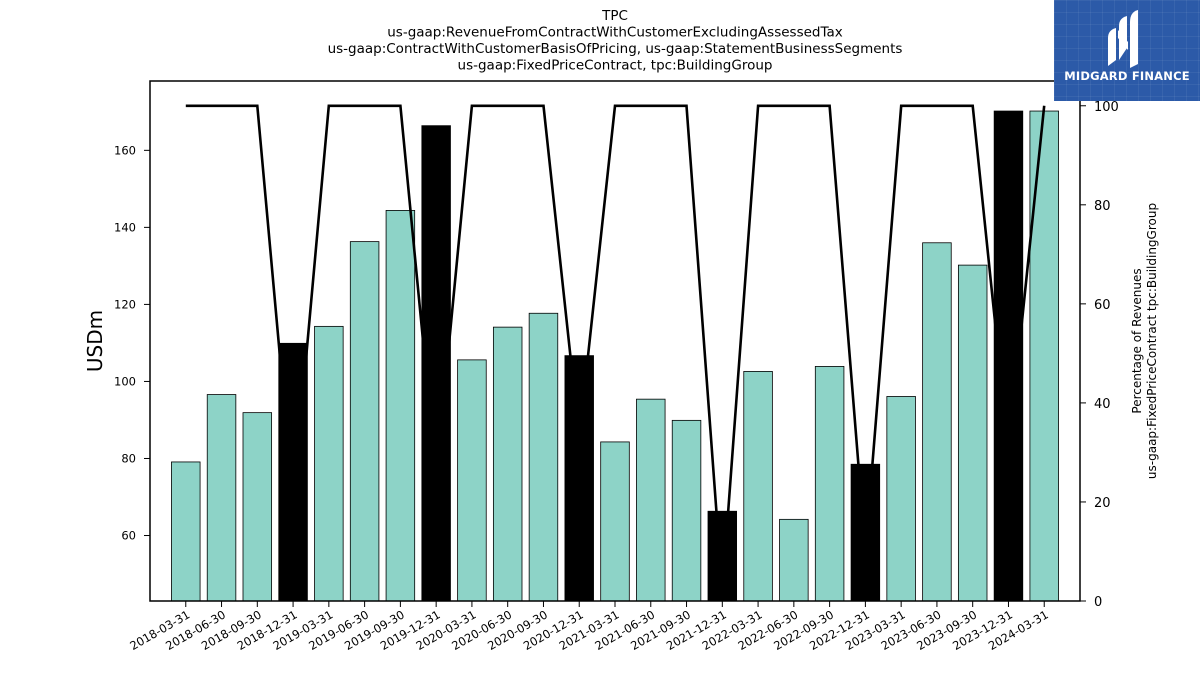 The height and width of the screenshot is (675, 1200). I want to click on y-tick-label: 140, so click(125, 227).